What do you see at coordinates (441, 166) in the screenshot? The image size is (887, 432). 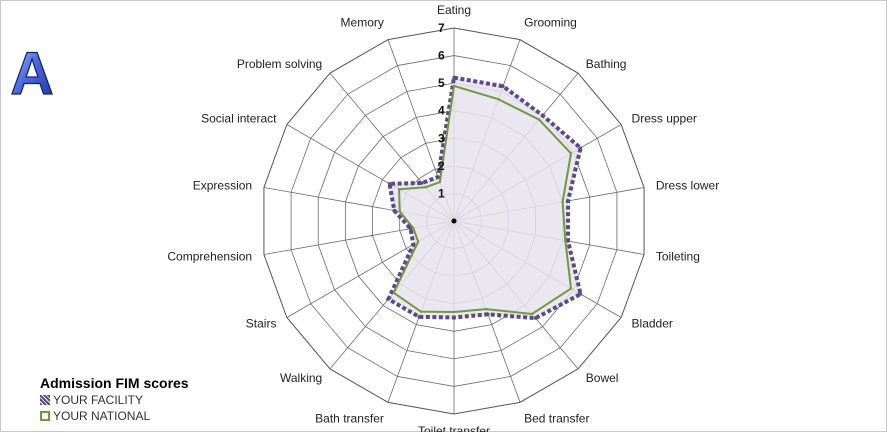 I see `radial-tick-2: 2` at bounding box center [441, 166].